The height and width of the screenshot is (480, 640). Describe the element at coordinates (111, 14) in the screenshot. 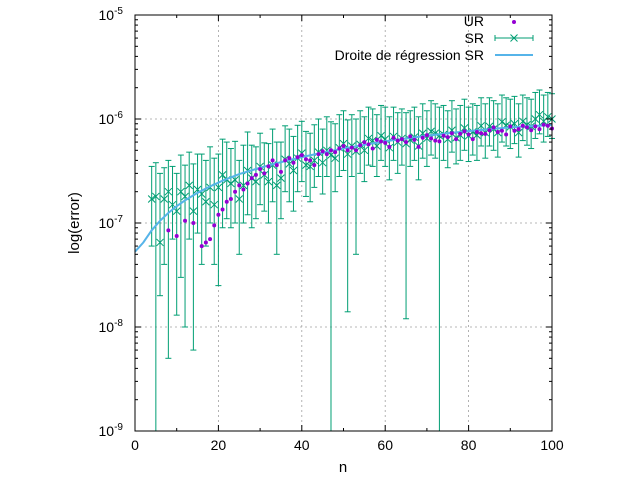

I see `y-tick-label: 10⁻⁵` at that location.